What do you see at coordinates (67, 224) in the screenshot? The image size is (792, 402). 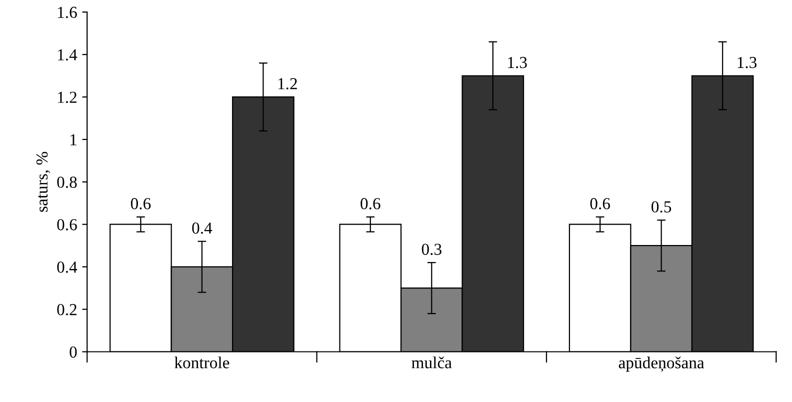 I see `y-tick-label: 0.6` at bounding box center [67, 224].